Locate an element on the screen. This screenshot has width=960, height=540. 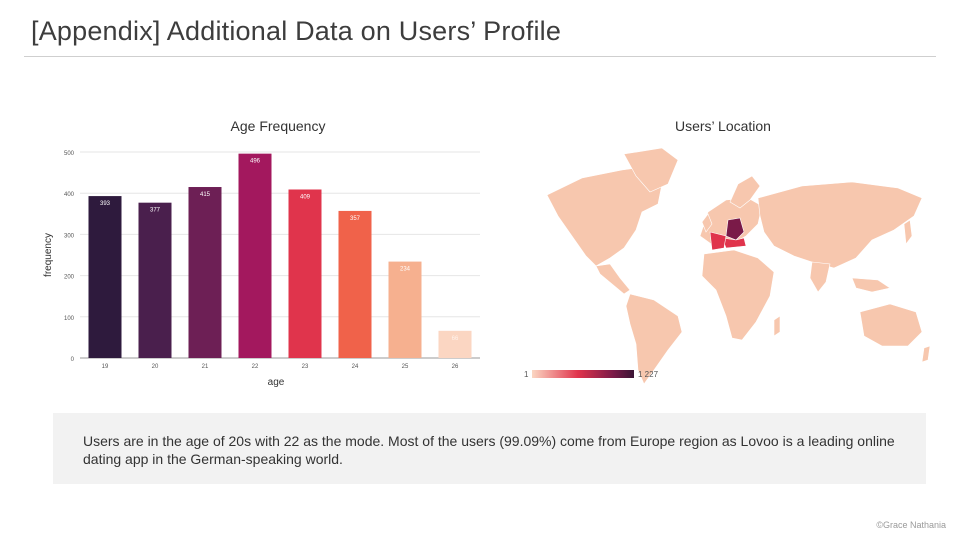
y-tick-label: 0 is located at coordinates (73, 360).